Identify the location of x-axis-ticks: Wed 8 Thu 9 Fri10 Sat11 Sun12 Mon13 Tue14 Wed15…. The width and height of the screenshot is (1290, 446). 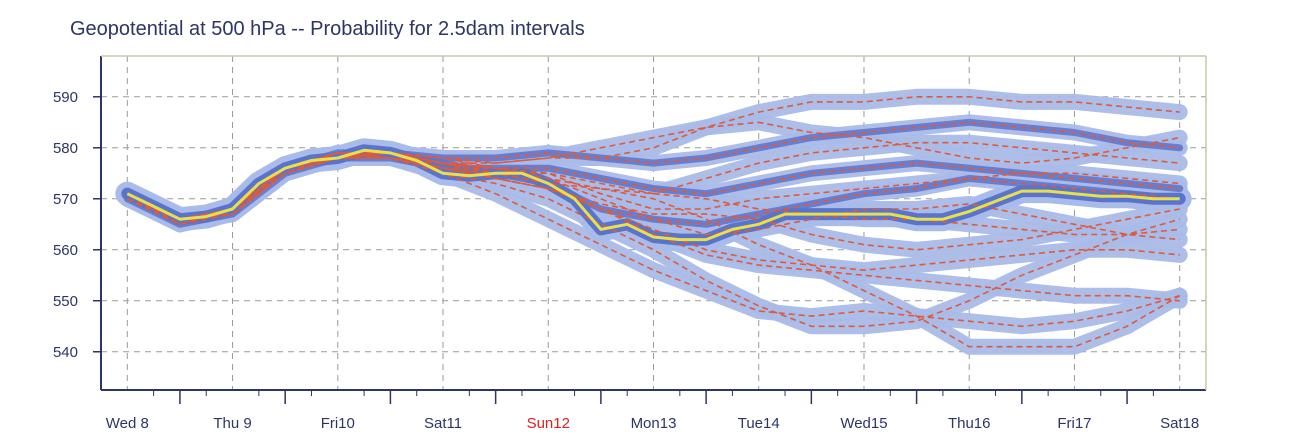
(652, 411).